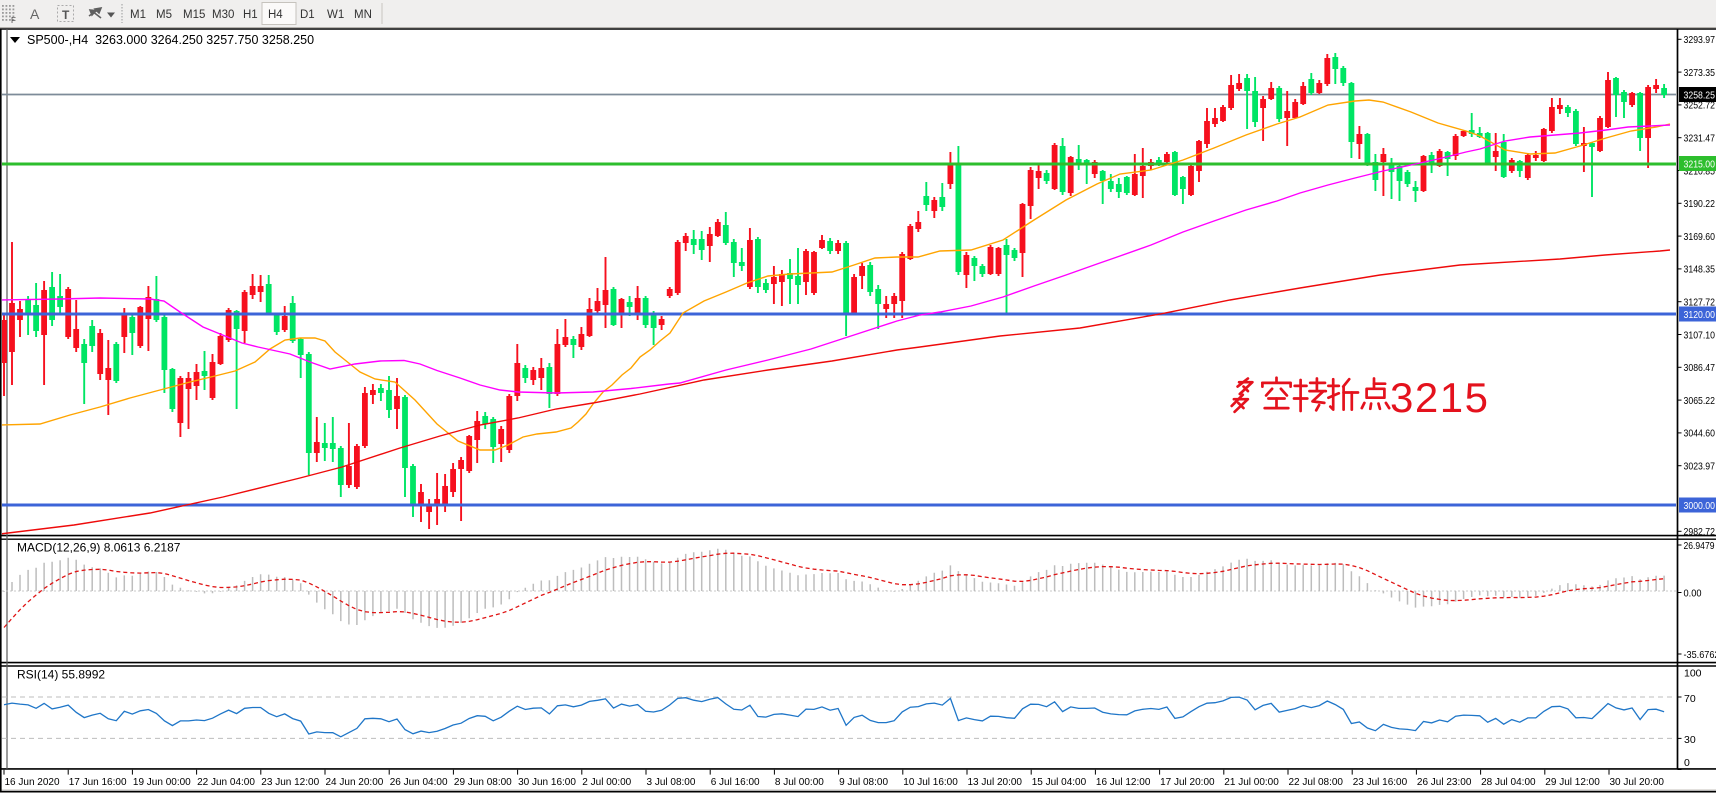 The width and height of the screenshot is (1716, 795). What do you see at coordinates (995, 782) in the screenshot?
I see `svg-text: 13 Jul 20:00` at bounding box center [995, 782].